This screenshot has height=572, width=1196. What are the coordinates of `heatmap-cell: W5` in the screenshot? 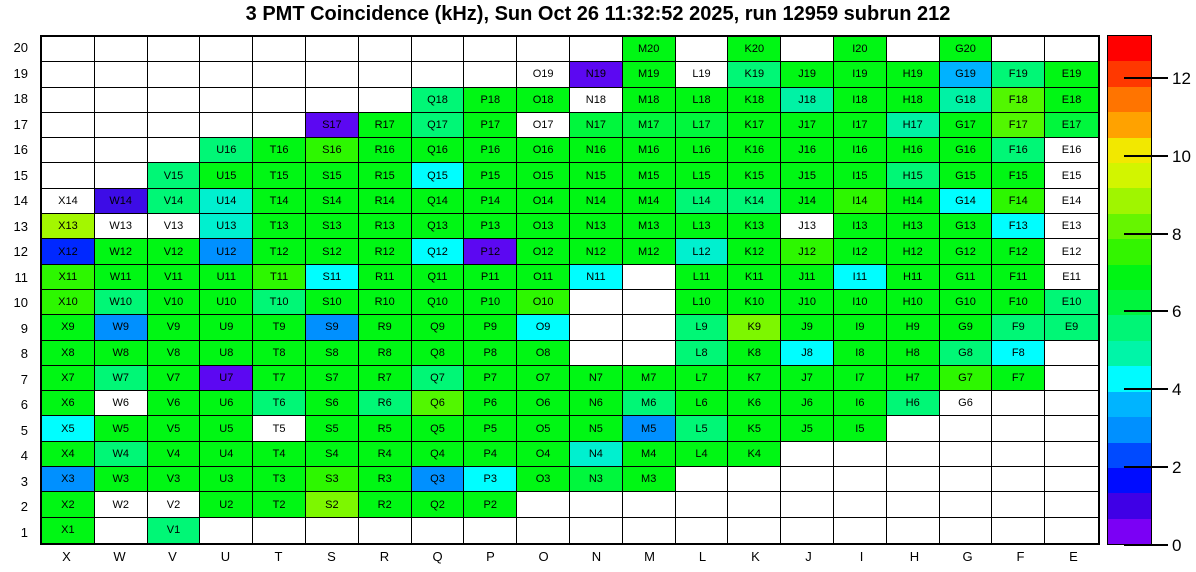 It's located at (121, 429).